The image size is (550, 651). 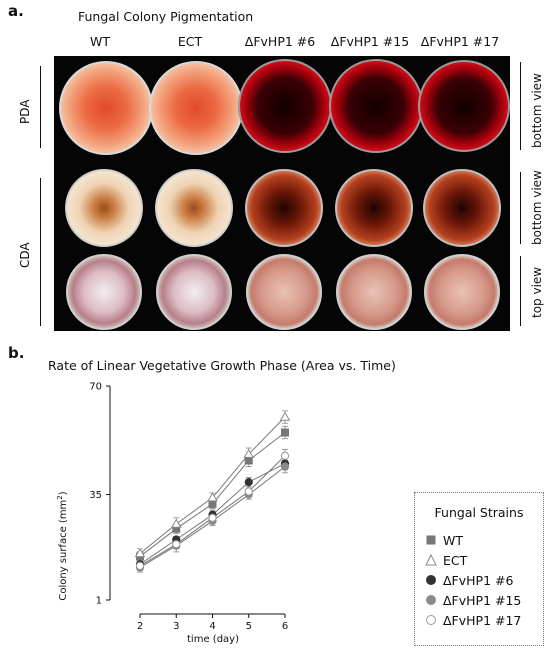 I want to click on plate-cda-top-ect, so click(x=194, y=292).